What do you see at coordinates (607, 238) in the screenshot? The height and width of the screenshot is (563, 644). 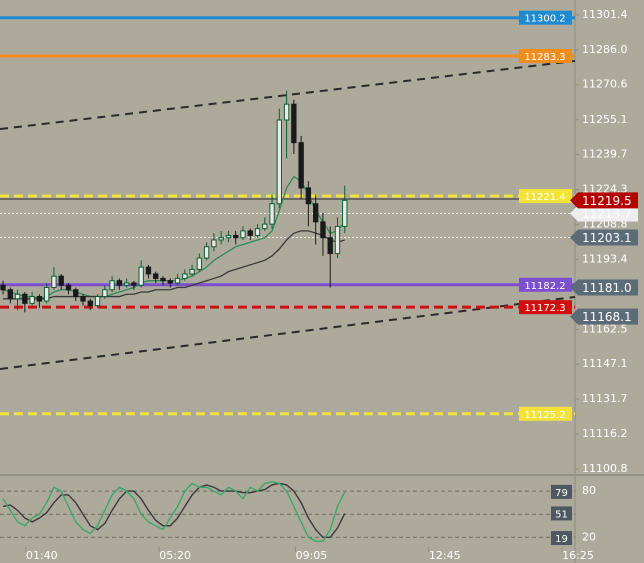 I see `price-tag-label: 11203.1` at bounding box center [607, 238].